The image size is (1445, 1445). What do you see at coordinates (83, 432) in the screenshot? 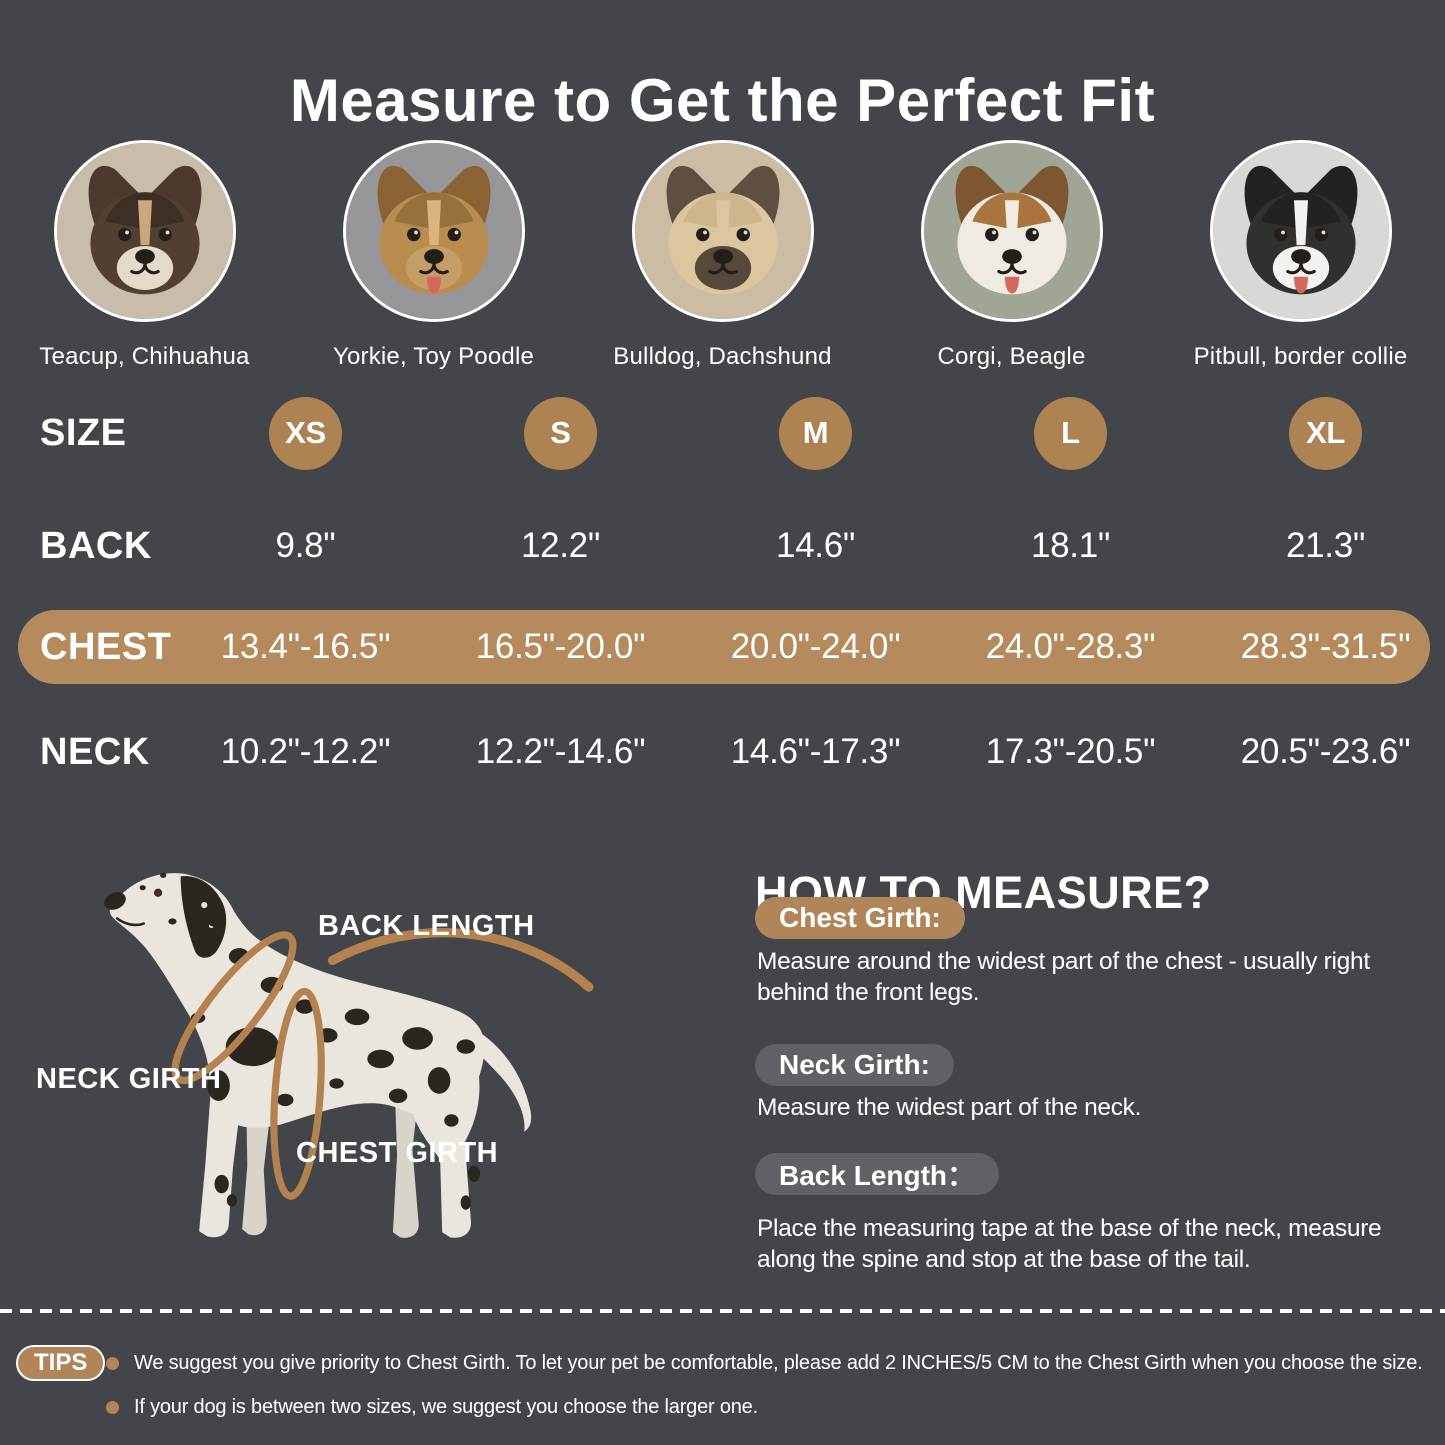
I see `size-row-label: SIZE` at bounding box center [83, 432].